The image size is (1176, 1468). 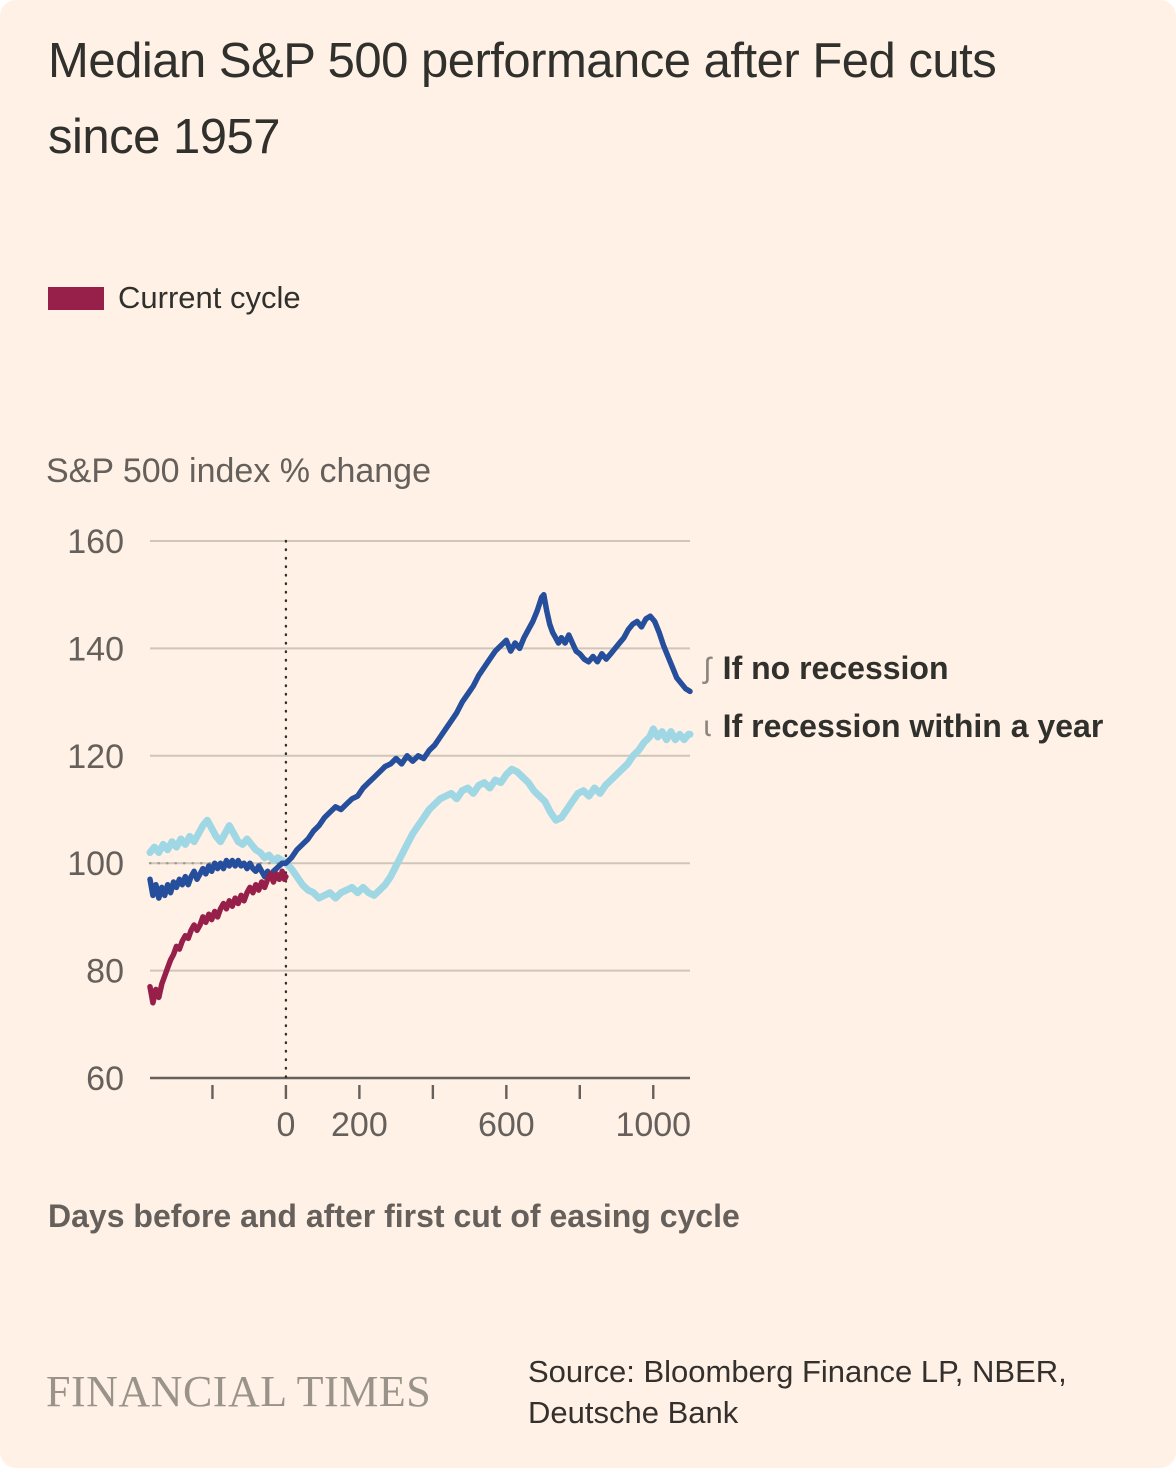 I want to click on annotation-no-recession: ʃ If no recession, so click(x=934, y=668).